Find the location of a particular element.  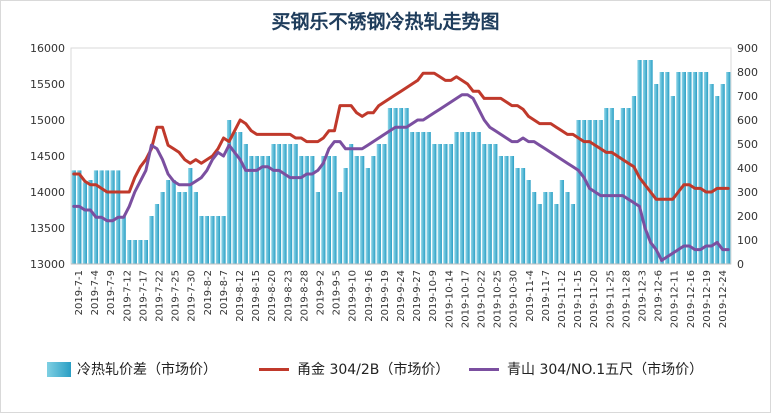

legend-bar-swatch is located at coordinates (59, 369).